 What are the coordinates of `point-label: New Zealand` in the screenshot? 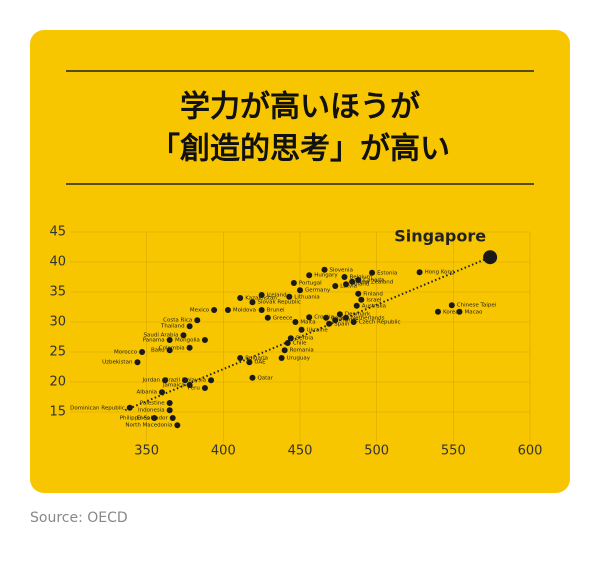 It's located at (375, 282).